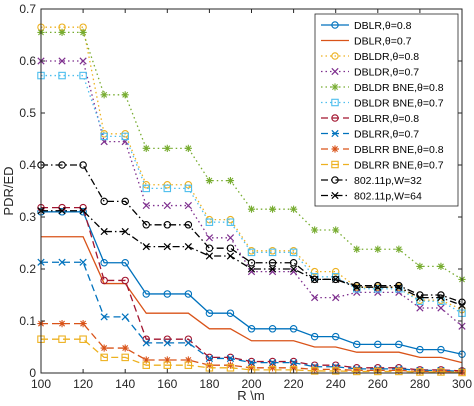  What do you see at coordinates (386, 57) in the screenshot?
I see `legend-label: DBLDR,θ=0.8` at bounding box center [386, 57].